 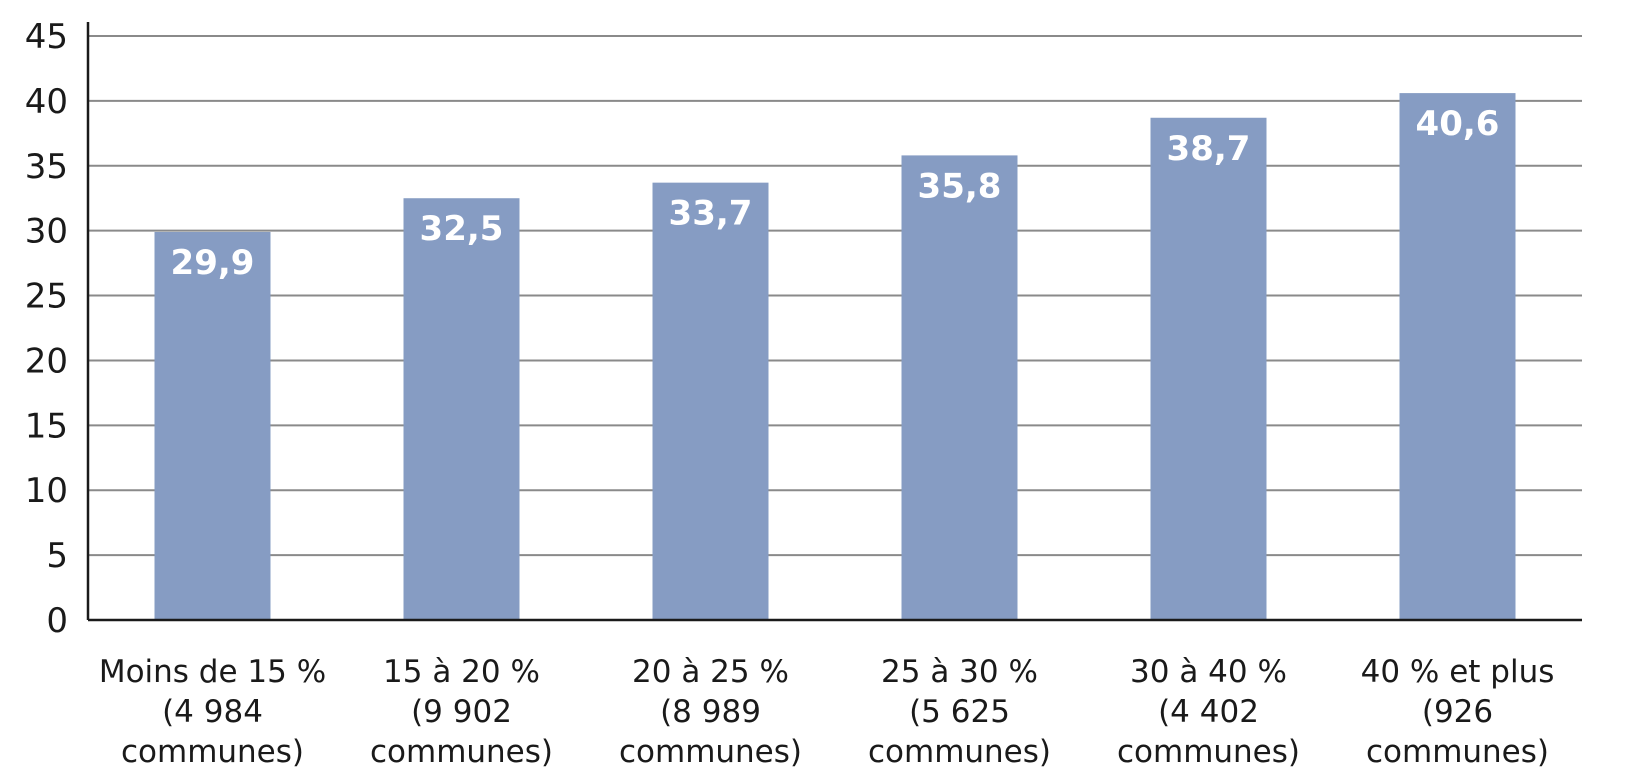 What do you see at coordinates (46, 37) in the screenshot?
I see `y-tick-label: 45` at bounding box center [46, 37].